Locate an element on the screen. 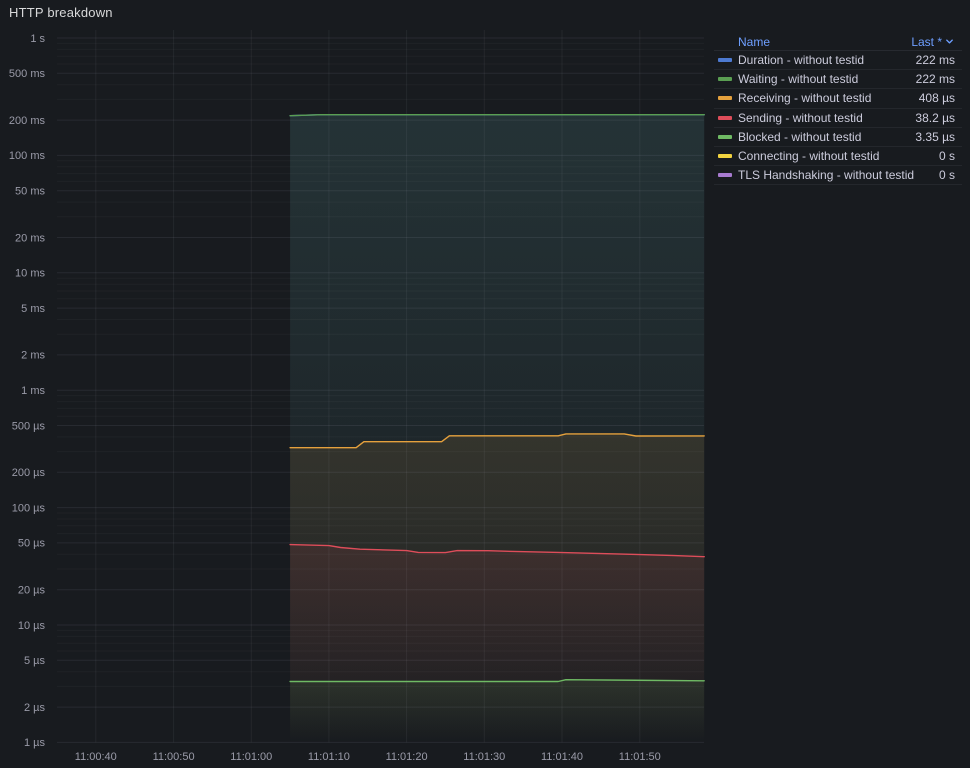  legend-row: Waiting - without testid 222 ms is located at coordinates (838, 80).